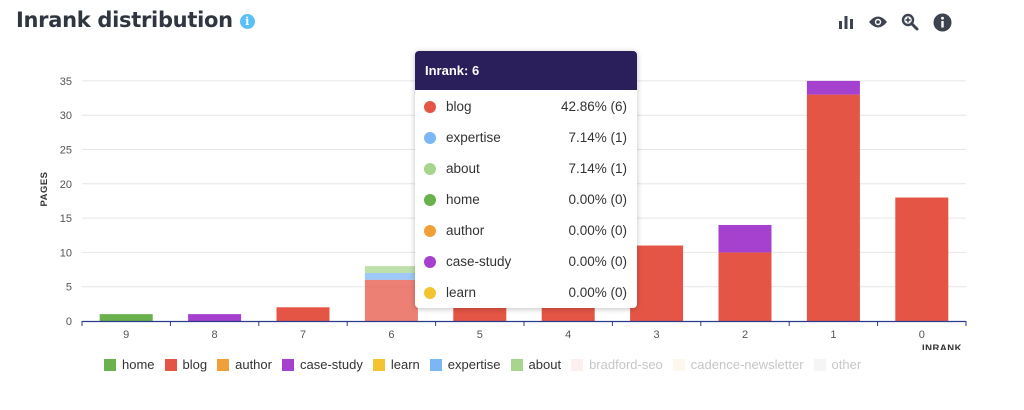 The width and height of the screenshot is (1024, 410). What do you see at coordinates (833, 335) in the screenshot?
I see `x-tick-label: 1` at bounding box center [833, 335].